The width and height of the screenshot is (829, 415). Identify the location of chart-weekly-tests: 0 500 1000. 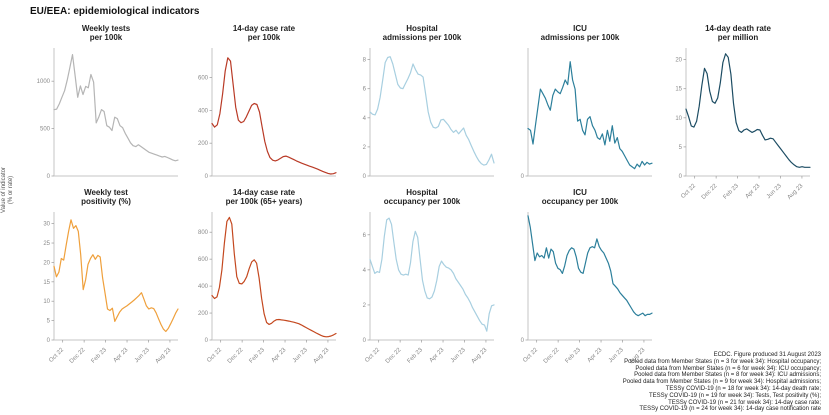
(108, 114).